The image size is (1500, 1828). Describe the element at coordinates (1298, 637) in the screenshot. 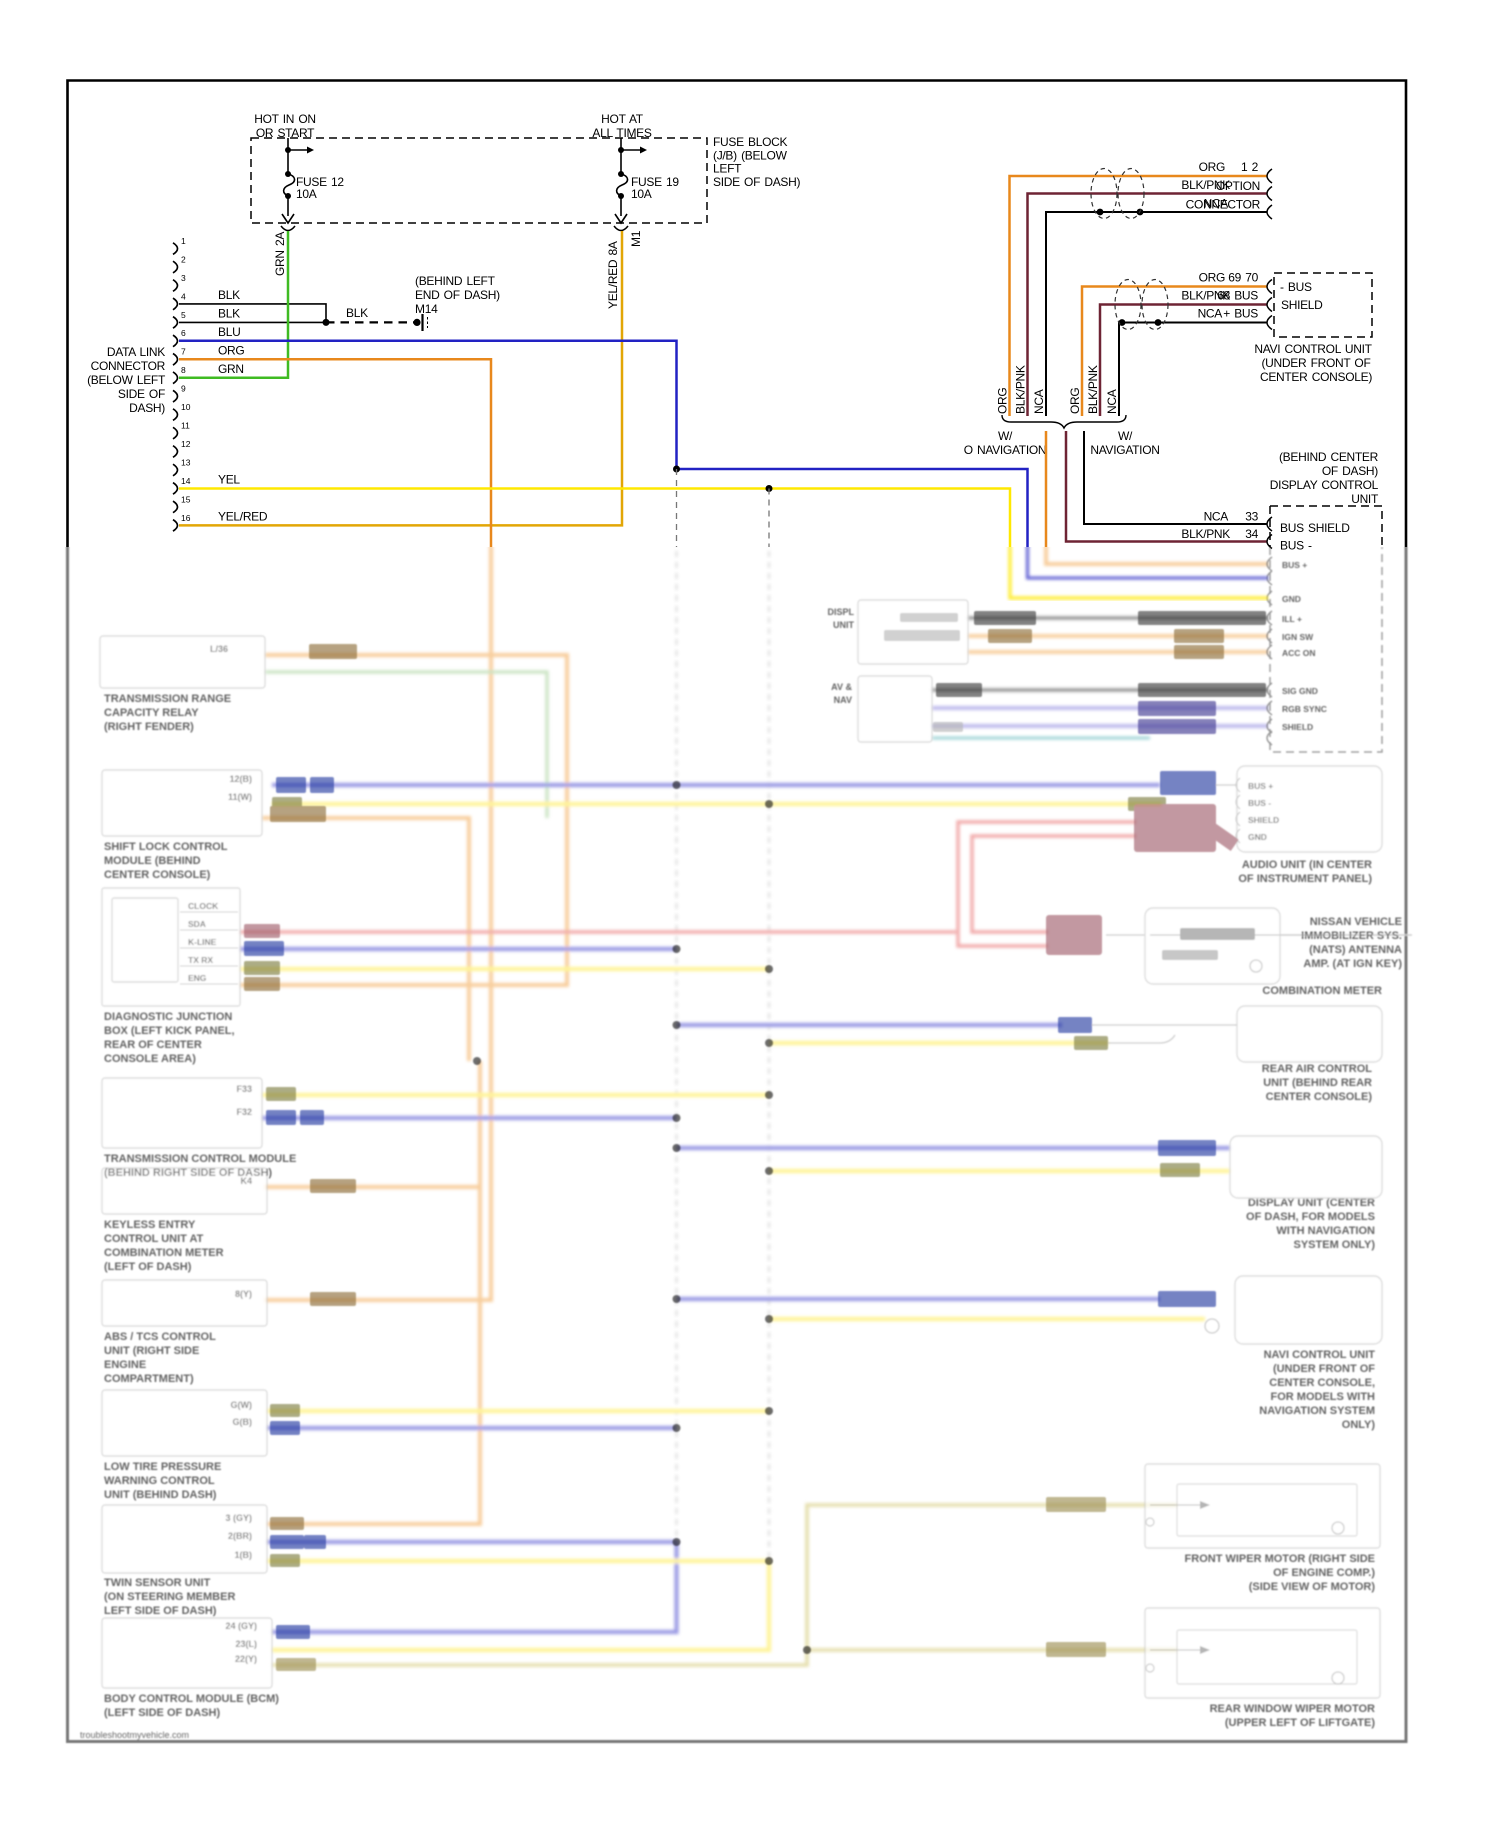

I see `svg-text: IGN SW` at that location.